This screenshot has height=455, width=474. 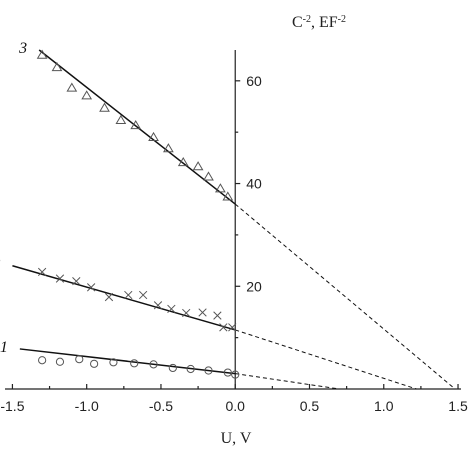 What do you see at coordinates (310, 406) in the screenshot?
I see `x-tick-label: 0.5` at bounding box center [310, 406].